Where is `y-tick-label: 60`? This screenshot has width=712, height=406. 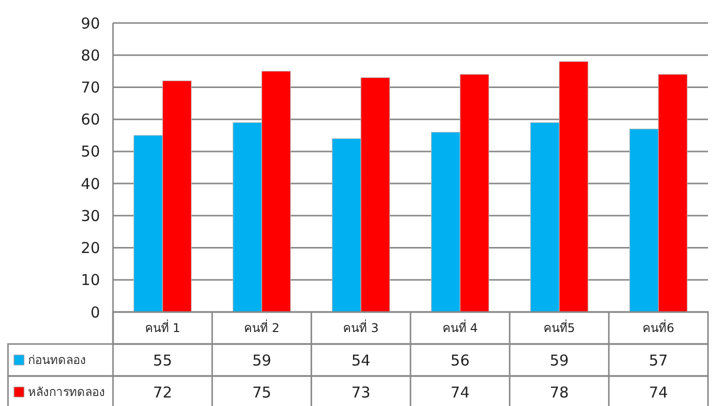 y-tick-label: 60 is located at coordinates (90, 119).